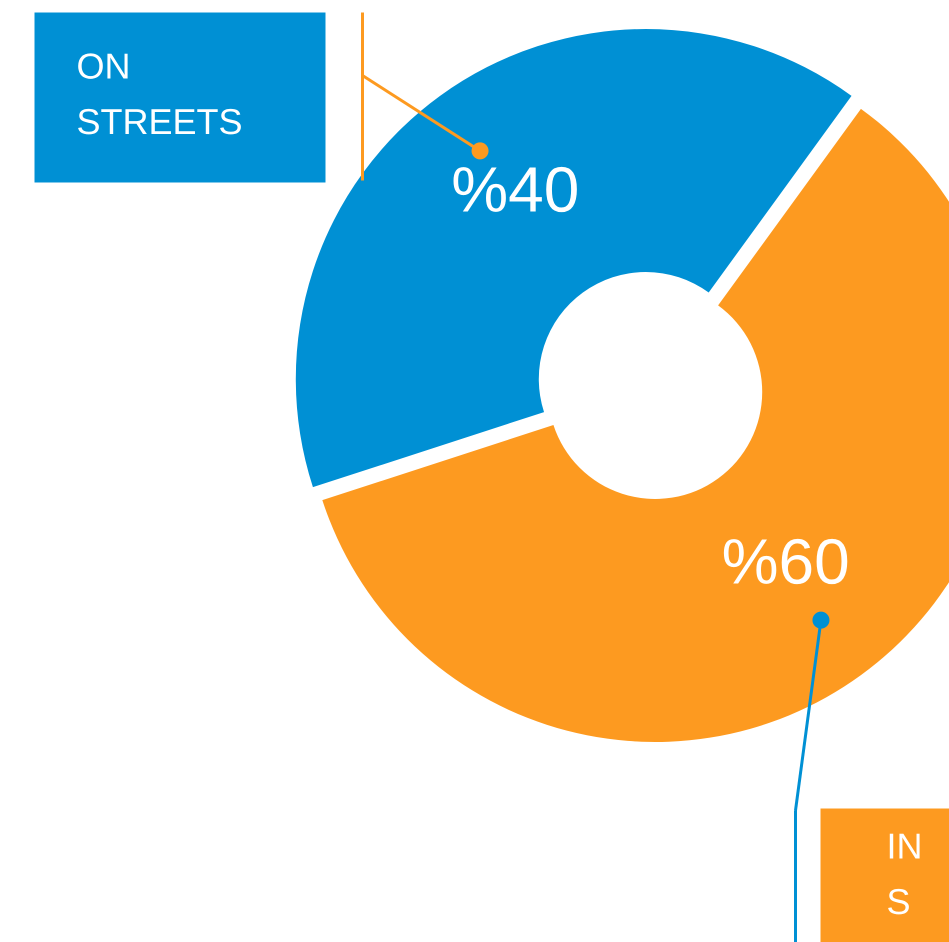  I want to click on data-label: %40, so click(515, 189).